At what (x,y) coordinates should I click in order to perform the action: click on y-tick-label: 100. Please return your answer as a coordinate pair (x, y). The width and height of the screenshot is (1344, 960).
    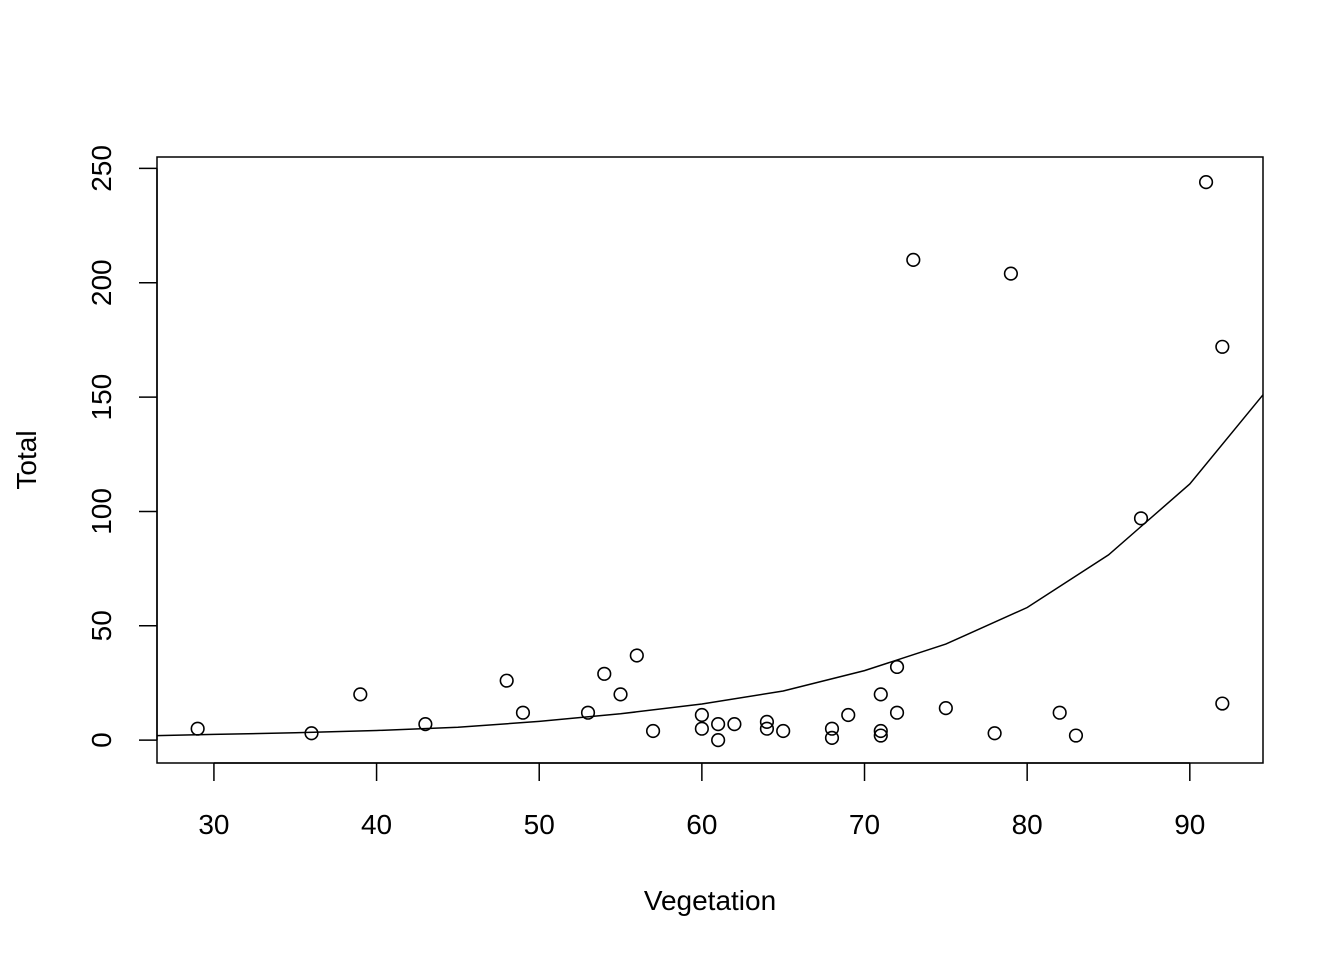
    Looking at the image, I should click on (101, 511).